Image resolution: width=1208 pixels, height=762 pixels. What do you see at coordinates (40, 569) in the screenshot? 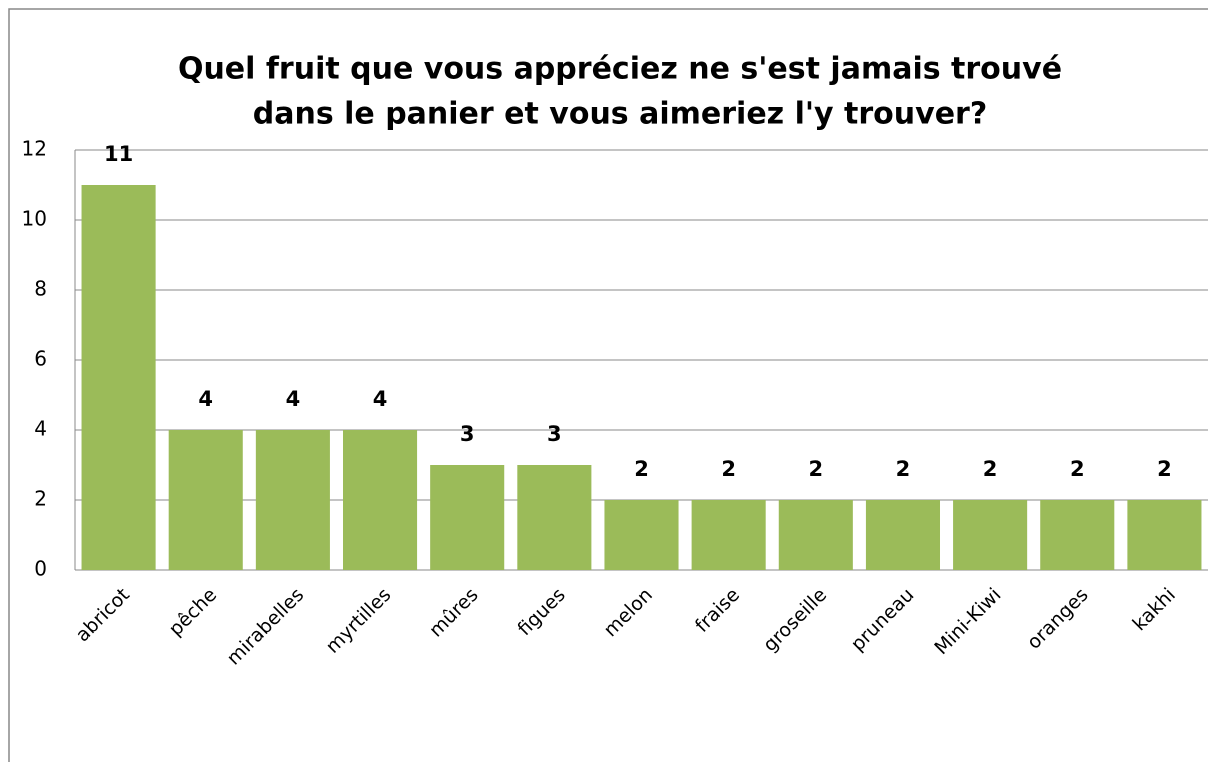
I see `y-tick-label: 0` at bounding box center [40, 569].